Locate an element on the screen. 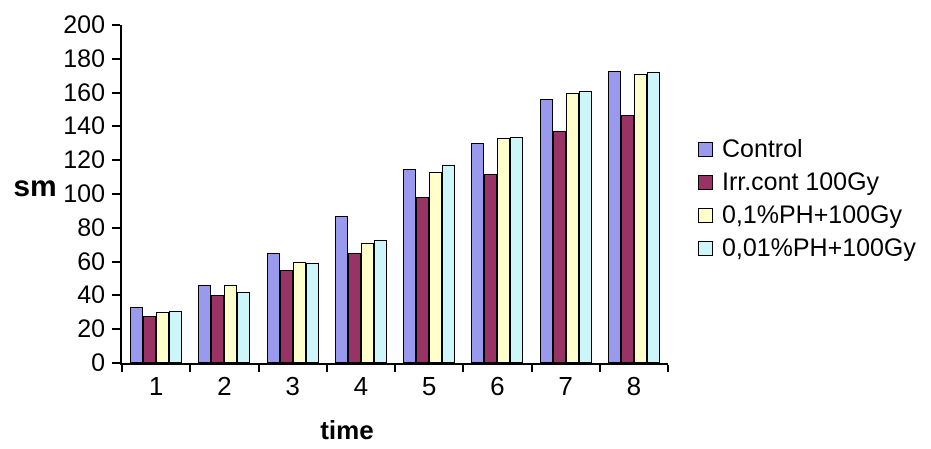 The height and width of the screenshot is (449, 931). x-tick-label: 4 is located at coordinates (361, 386).